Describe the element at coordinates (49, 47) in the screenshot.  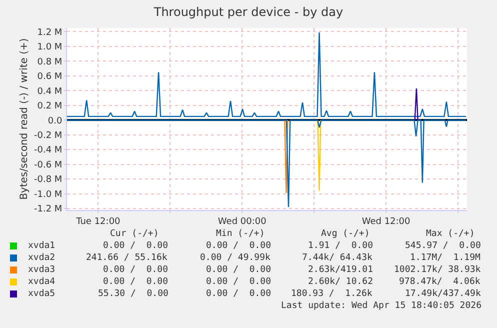
I see `y-tick-label: 1.0 M` at that location.